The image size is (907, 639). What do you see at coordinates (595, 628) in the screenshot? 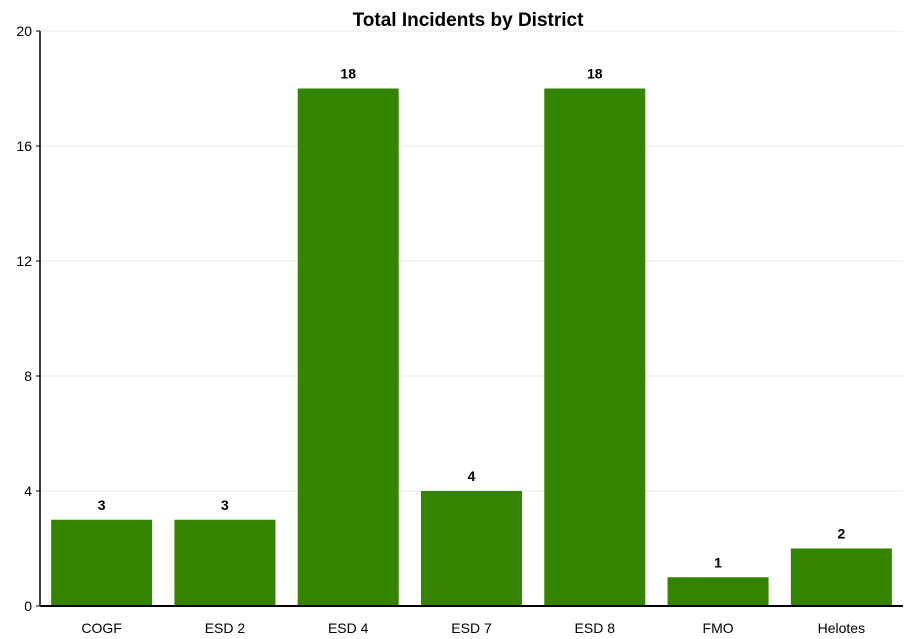
I see `x-tick-label: ESD 8` at bounding box center [595, 628].